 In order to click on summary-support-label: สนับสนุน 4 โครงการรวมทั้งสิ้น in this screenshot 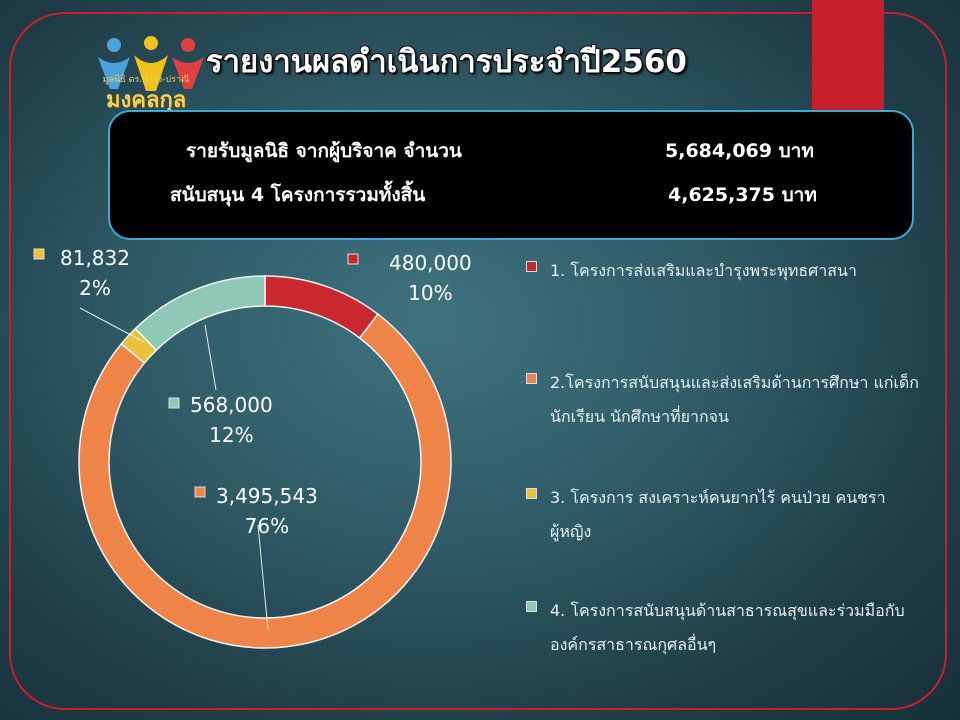, I will do `click(298, 195)`.